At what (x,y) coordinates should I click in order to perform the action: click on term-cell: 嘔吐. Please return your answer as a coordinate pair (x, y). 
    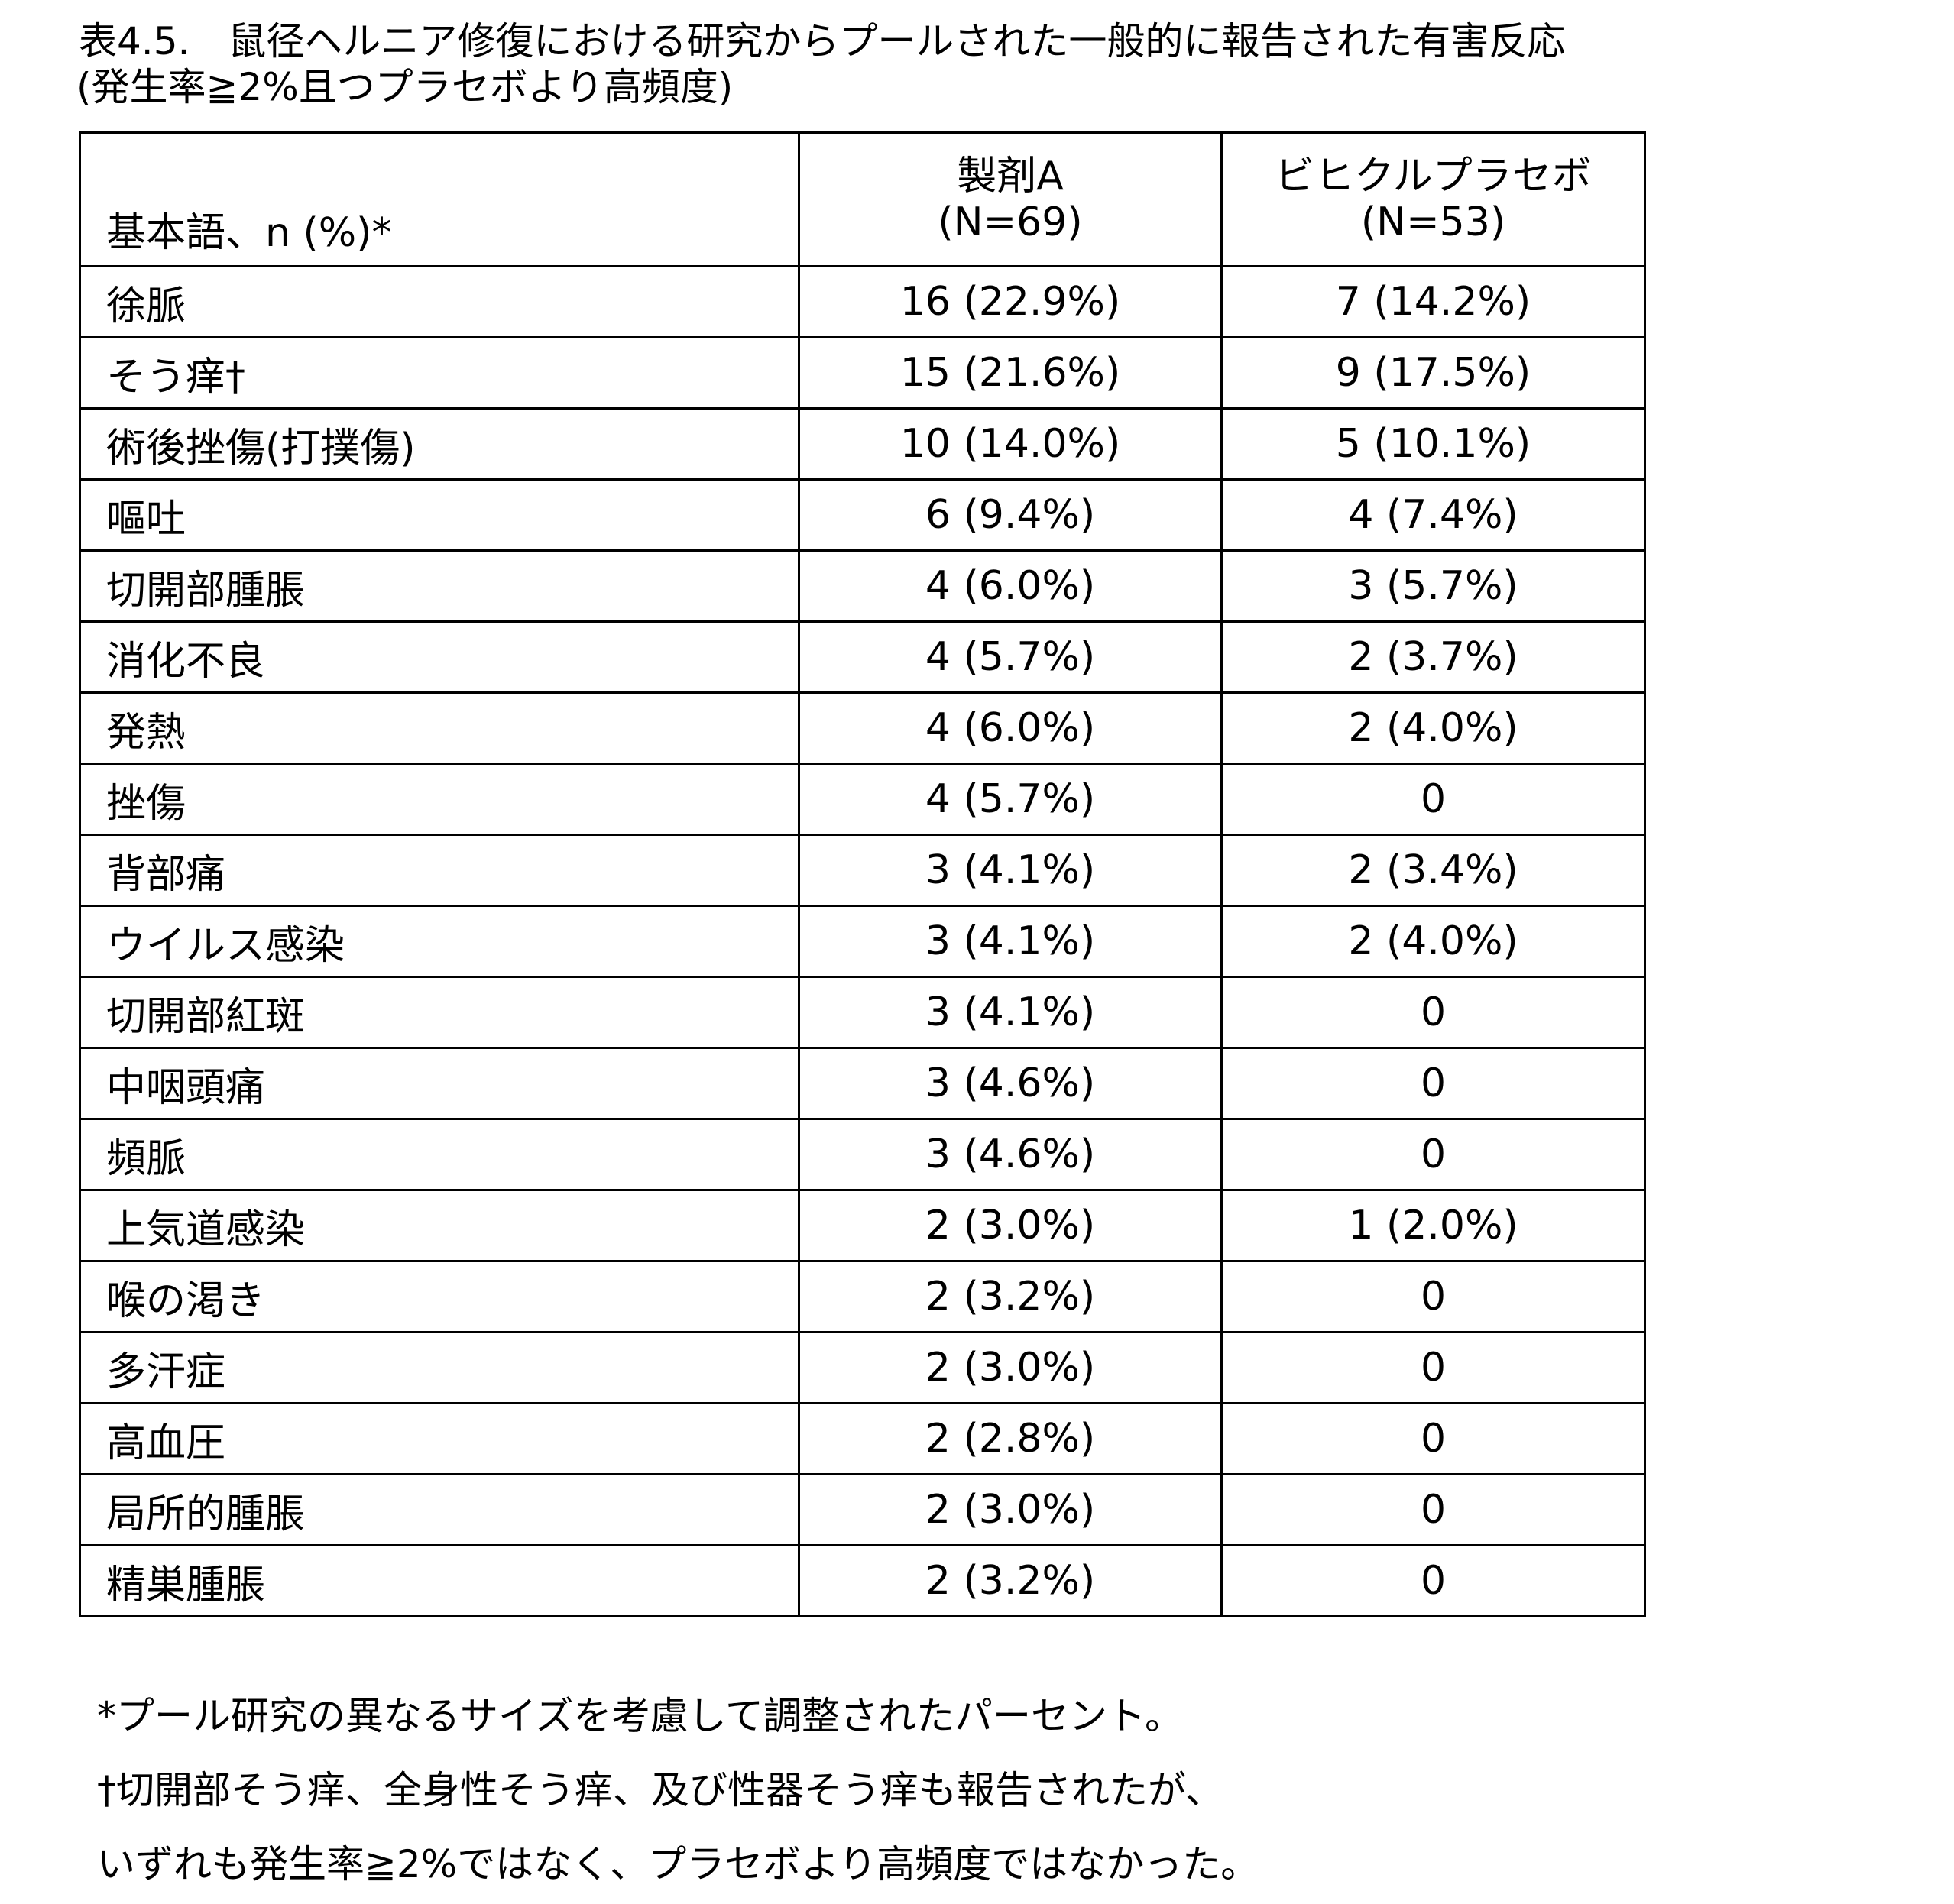
    Looking at the image, I should click on (439, 515).